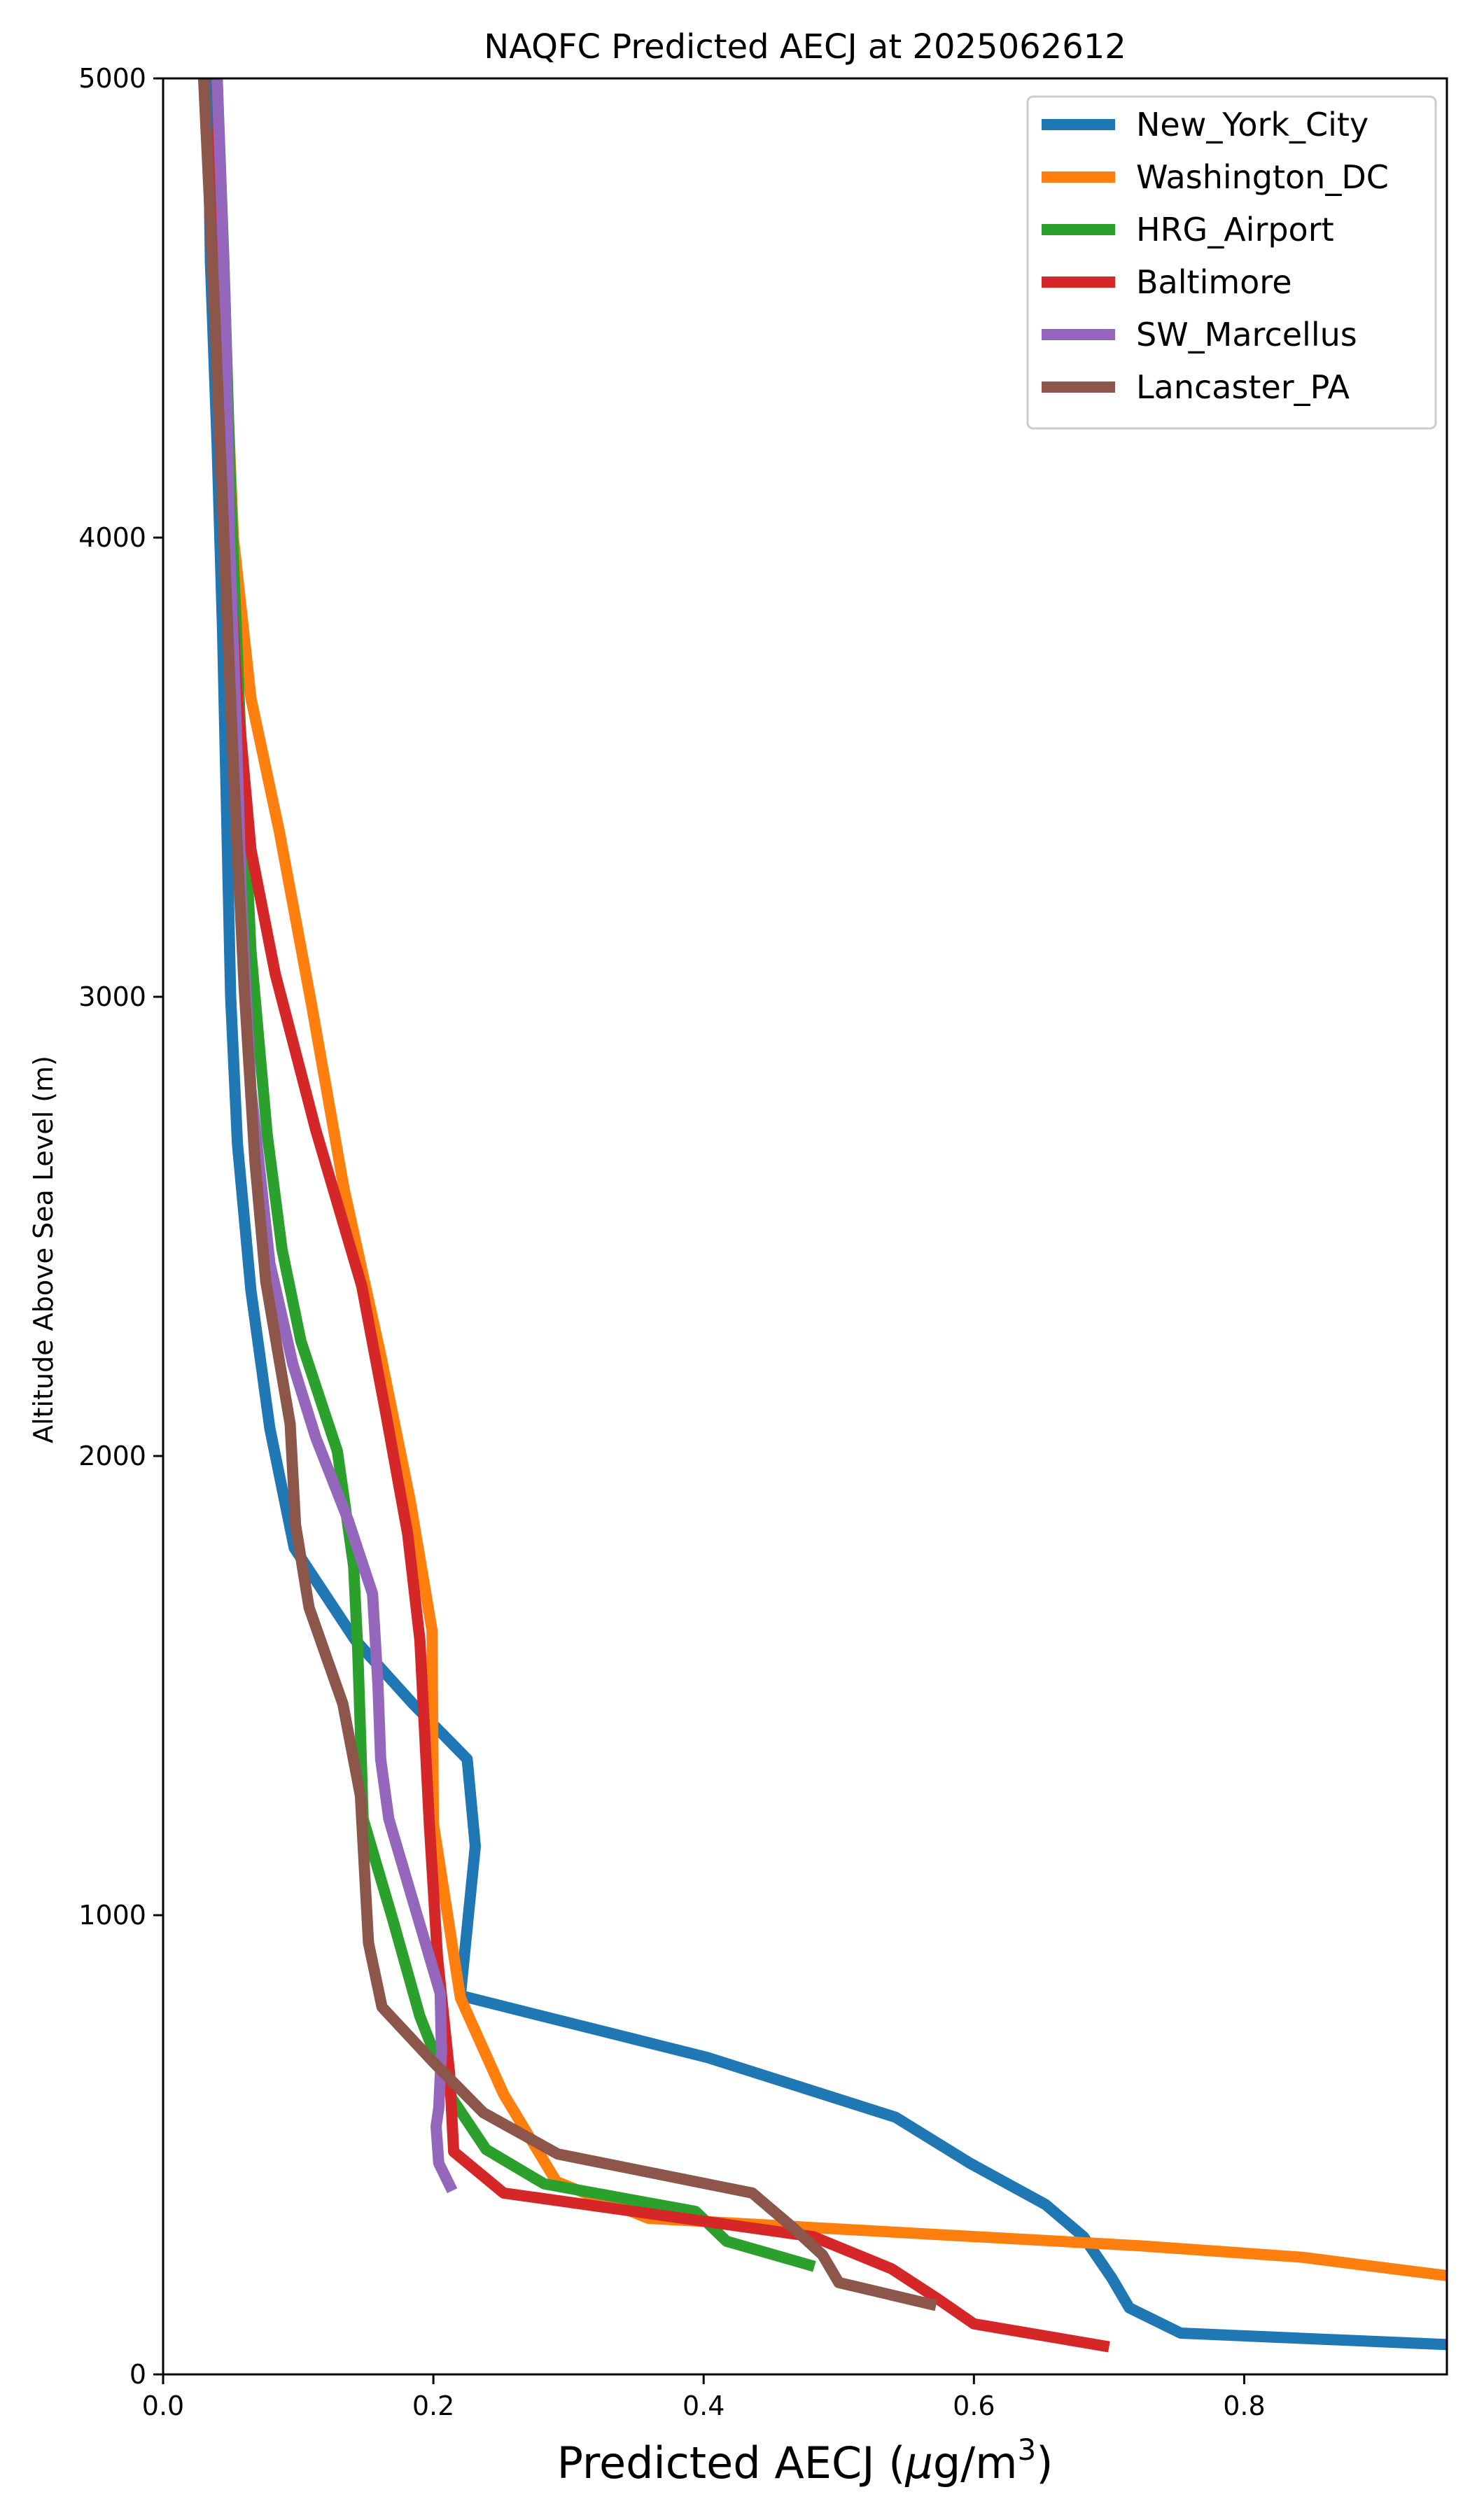 The width and height of the screenshot is (1470, 2520). What do you see at coordinates (1214, 282) in the screenshot?
I see `legend-label: Baltimore` at bounding box center [1214, 282].